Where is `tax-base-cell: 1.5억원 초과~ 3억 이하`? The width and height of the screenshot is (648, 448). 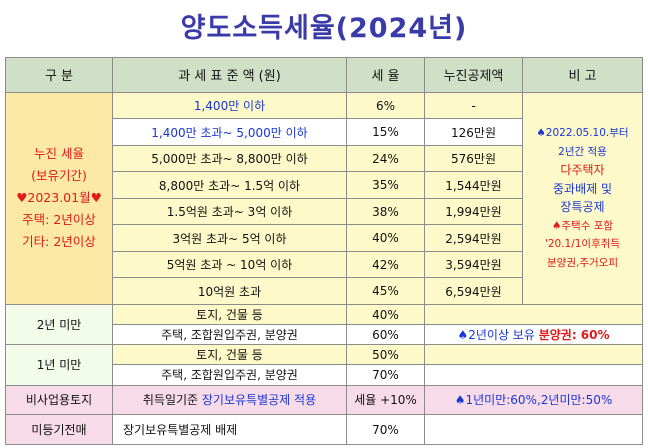
tax-base-cell: 1.5억원 초과~ 3억 이하 is located at coordinates (229, 211).